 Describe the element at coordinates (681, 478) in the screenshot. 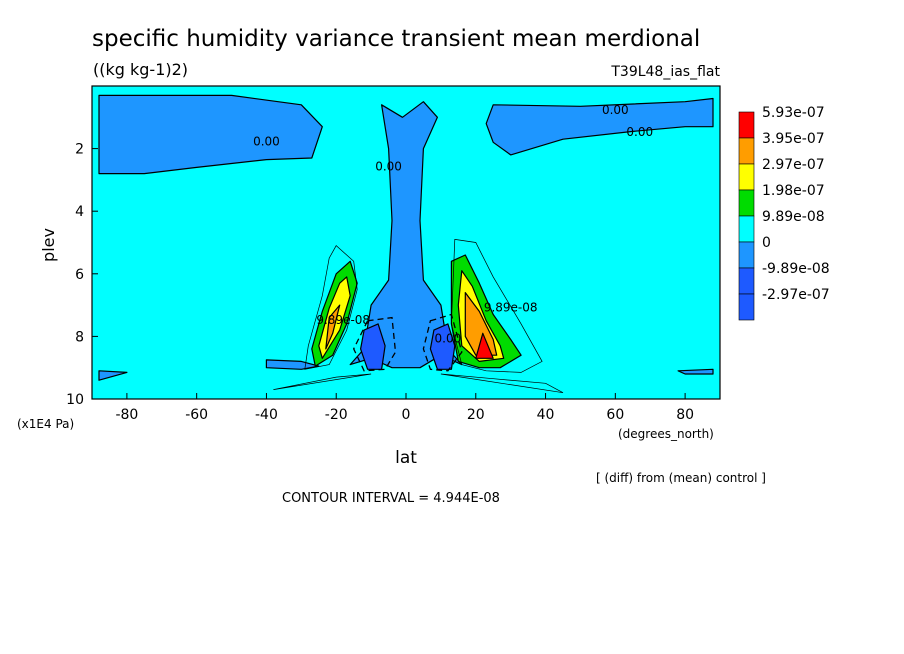

I see `footer-note: [ (diff) from (mean) control ]` at that location.